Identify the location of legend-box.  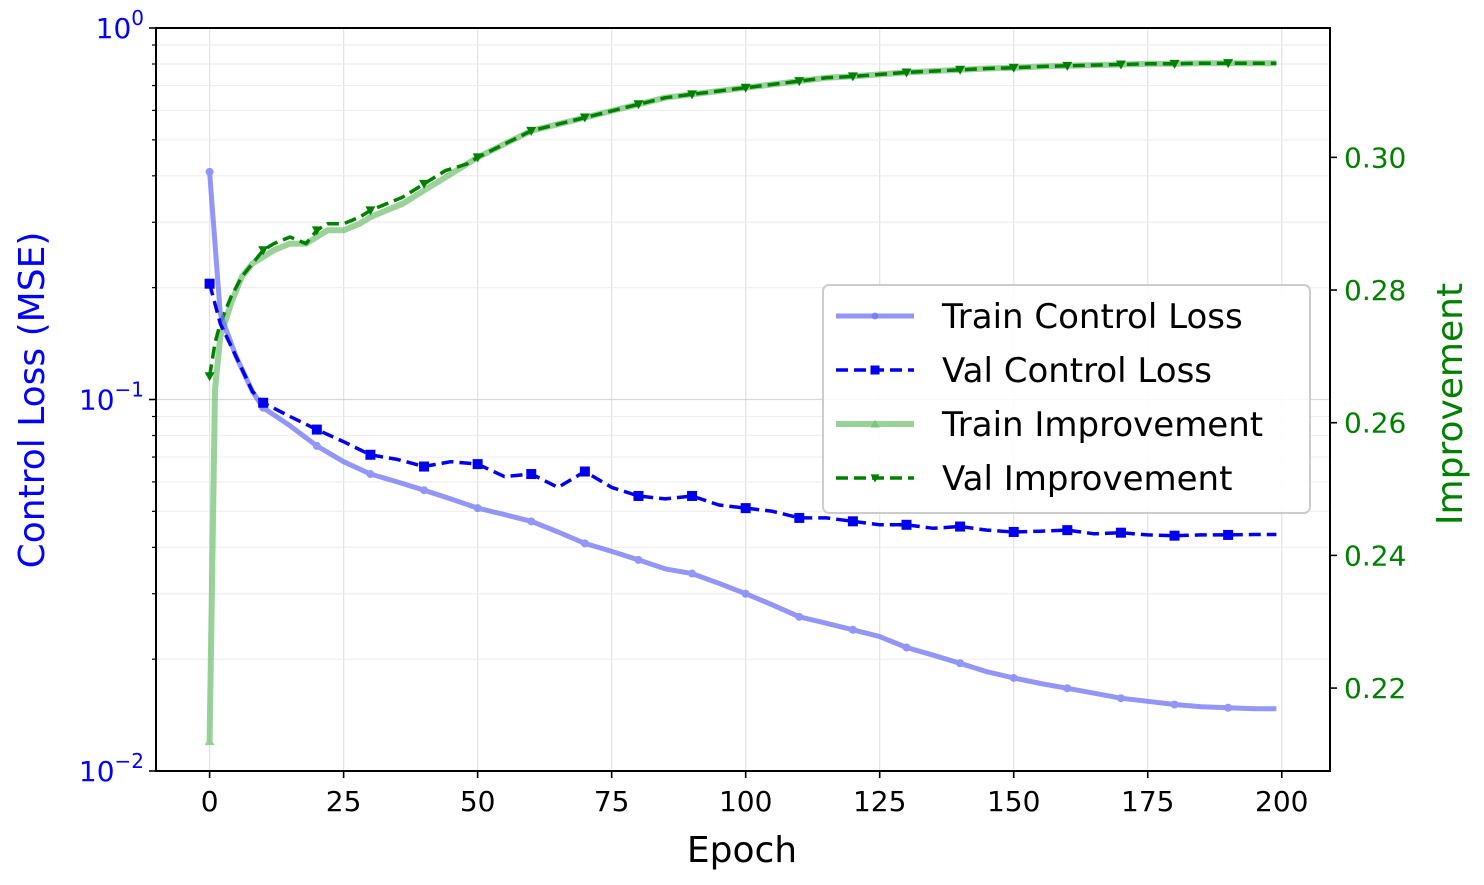
(1066, 399).